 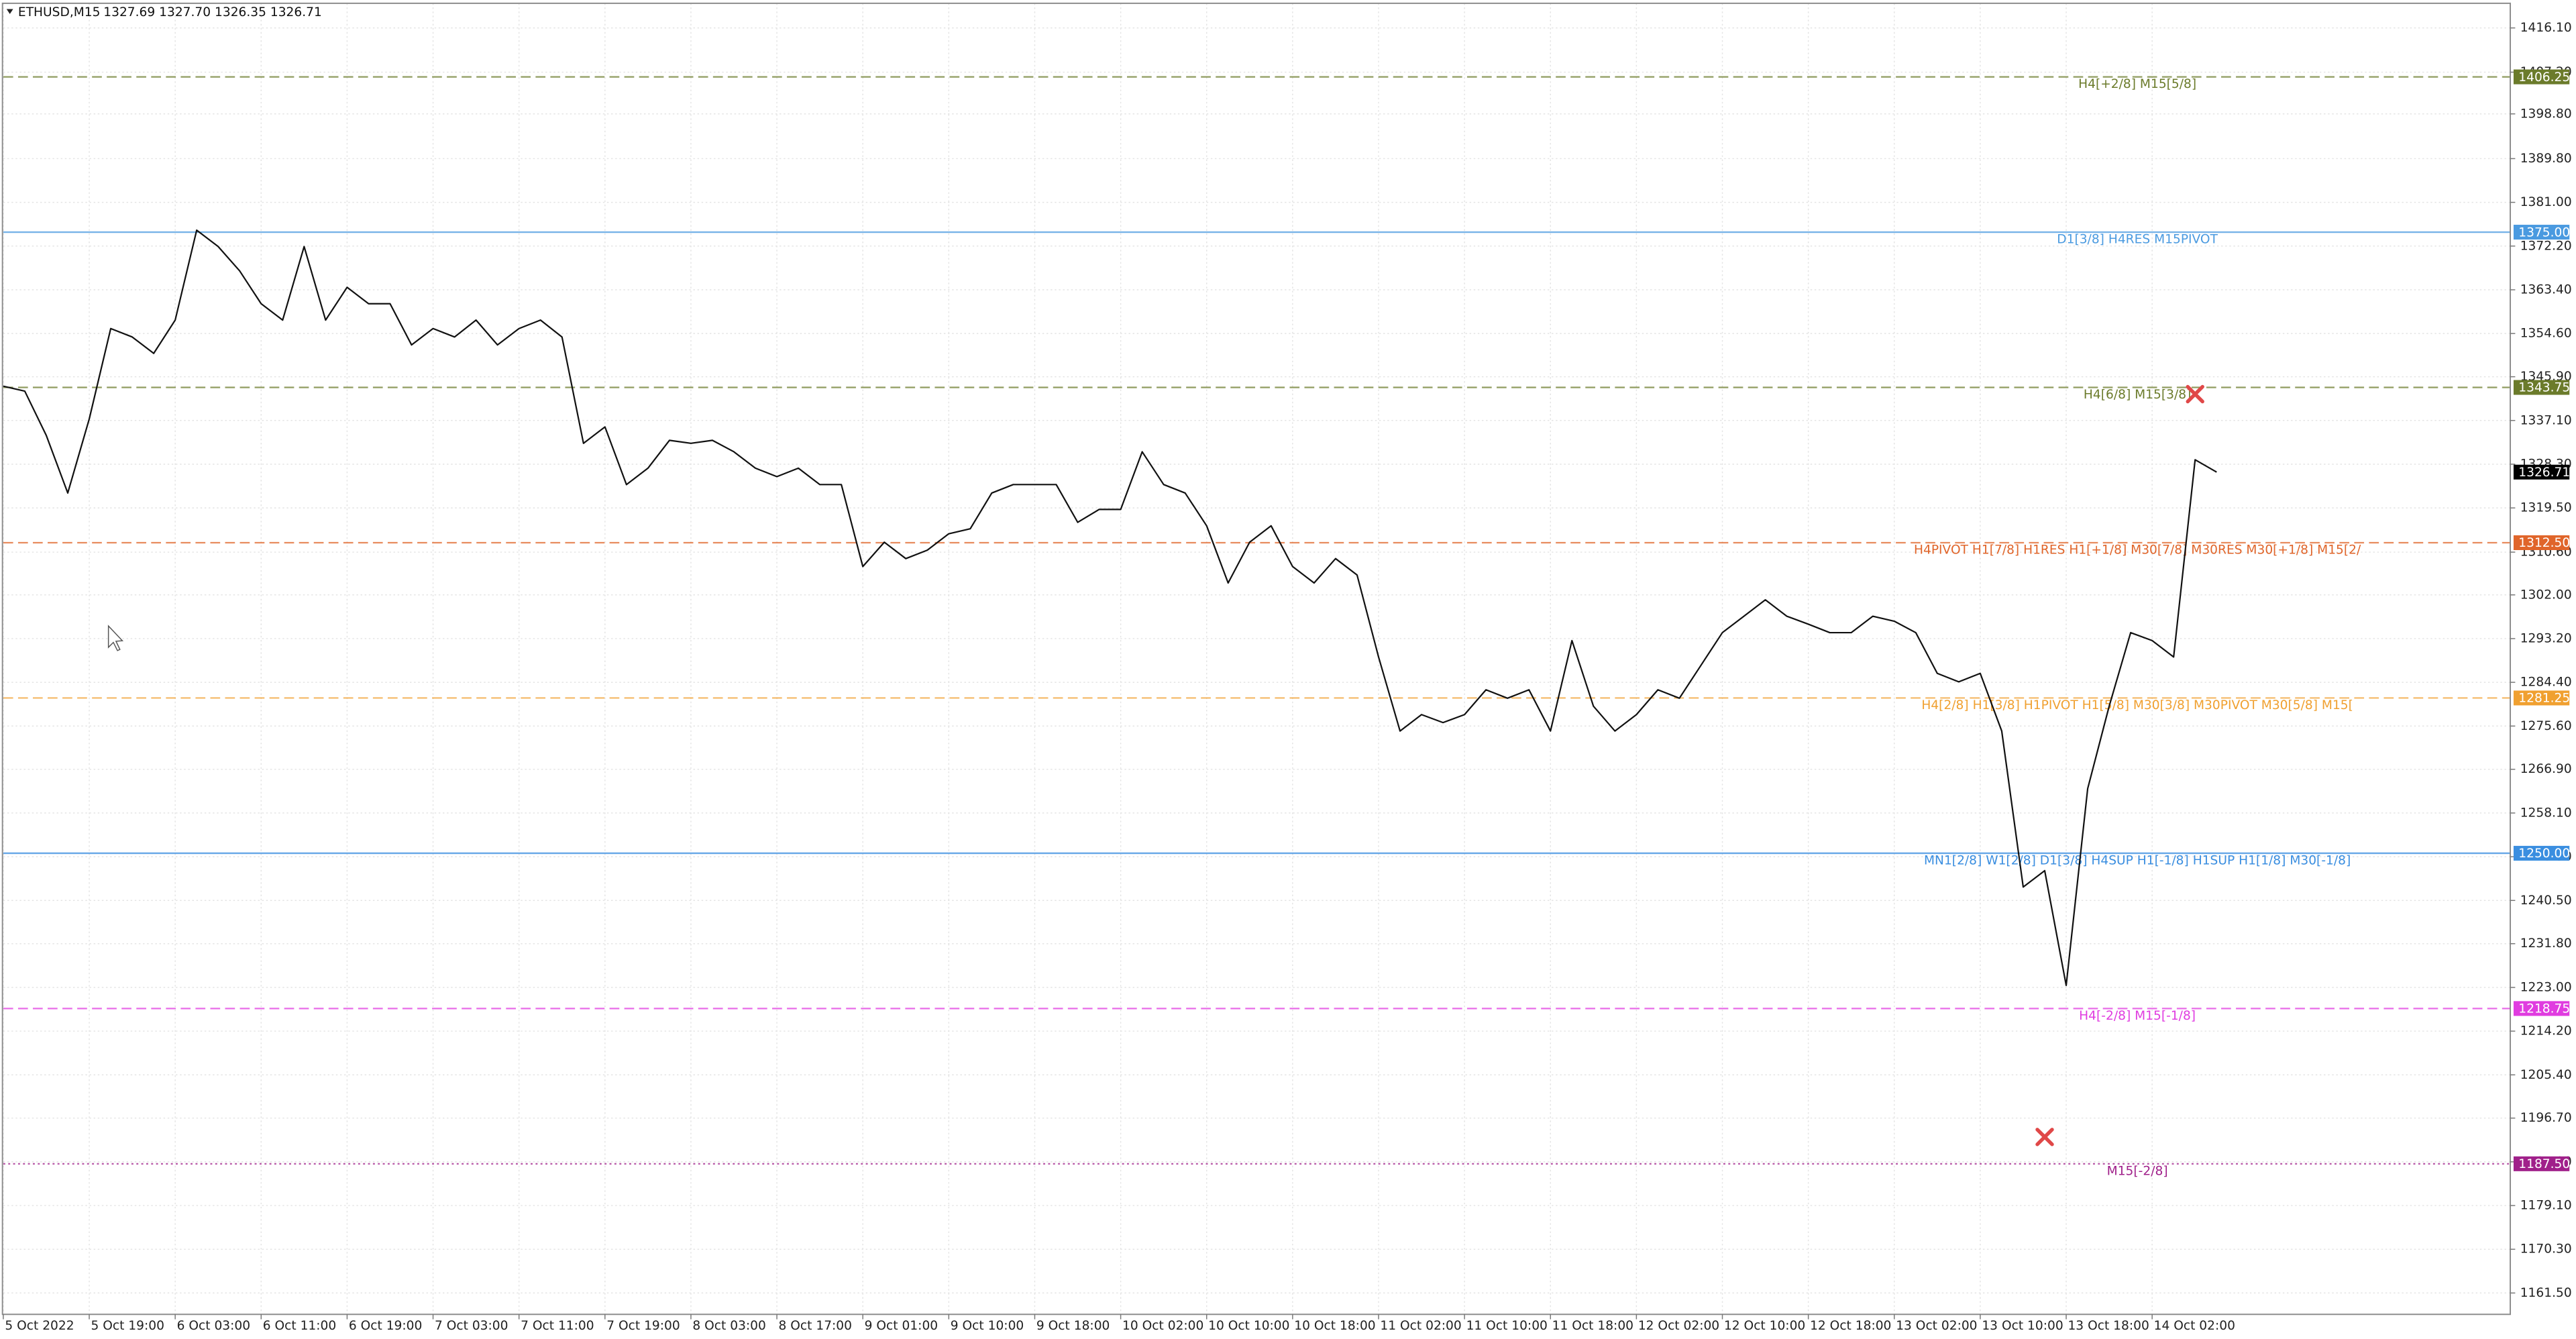 I want to click on y-tick-label: 1381.00, so click(x=2546, y=202).